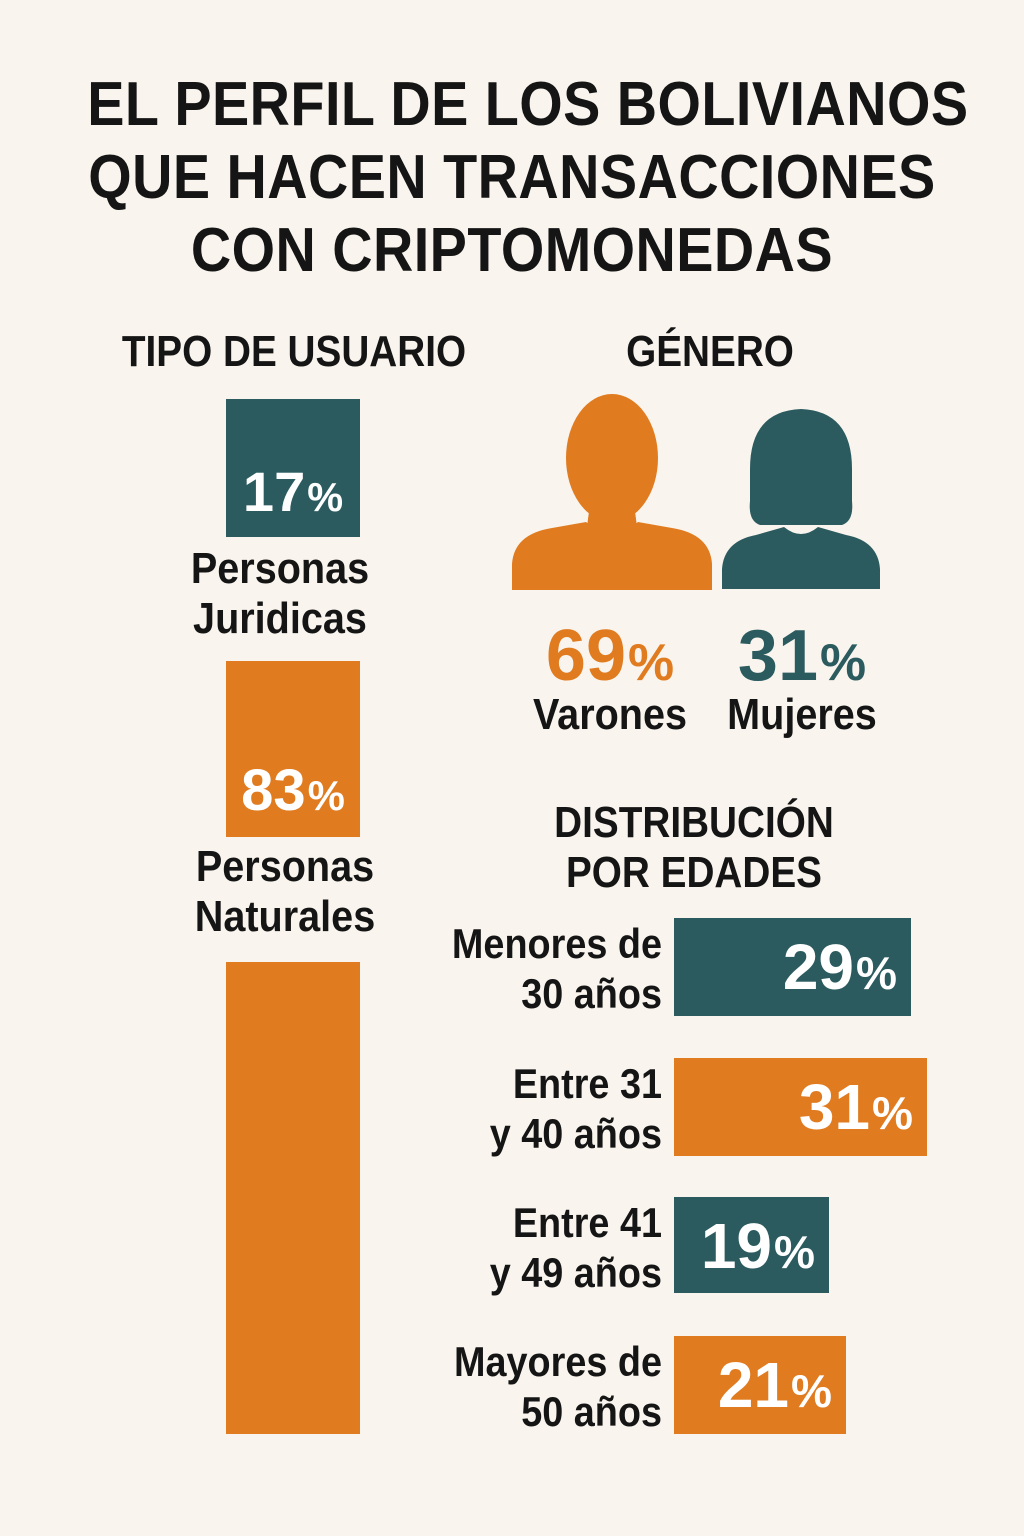  Describe the element at coordinates (855, 1107) in the screenshot. I see `age-value-2: 31%` at that location.